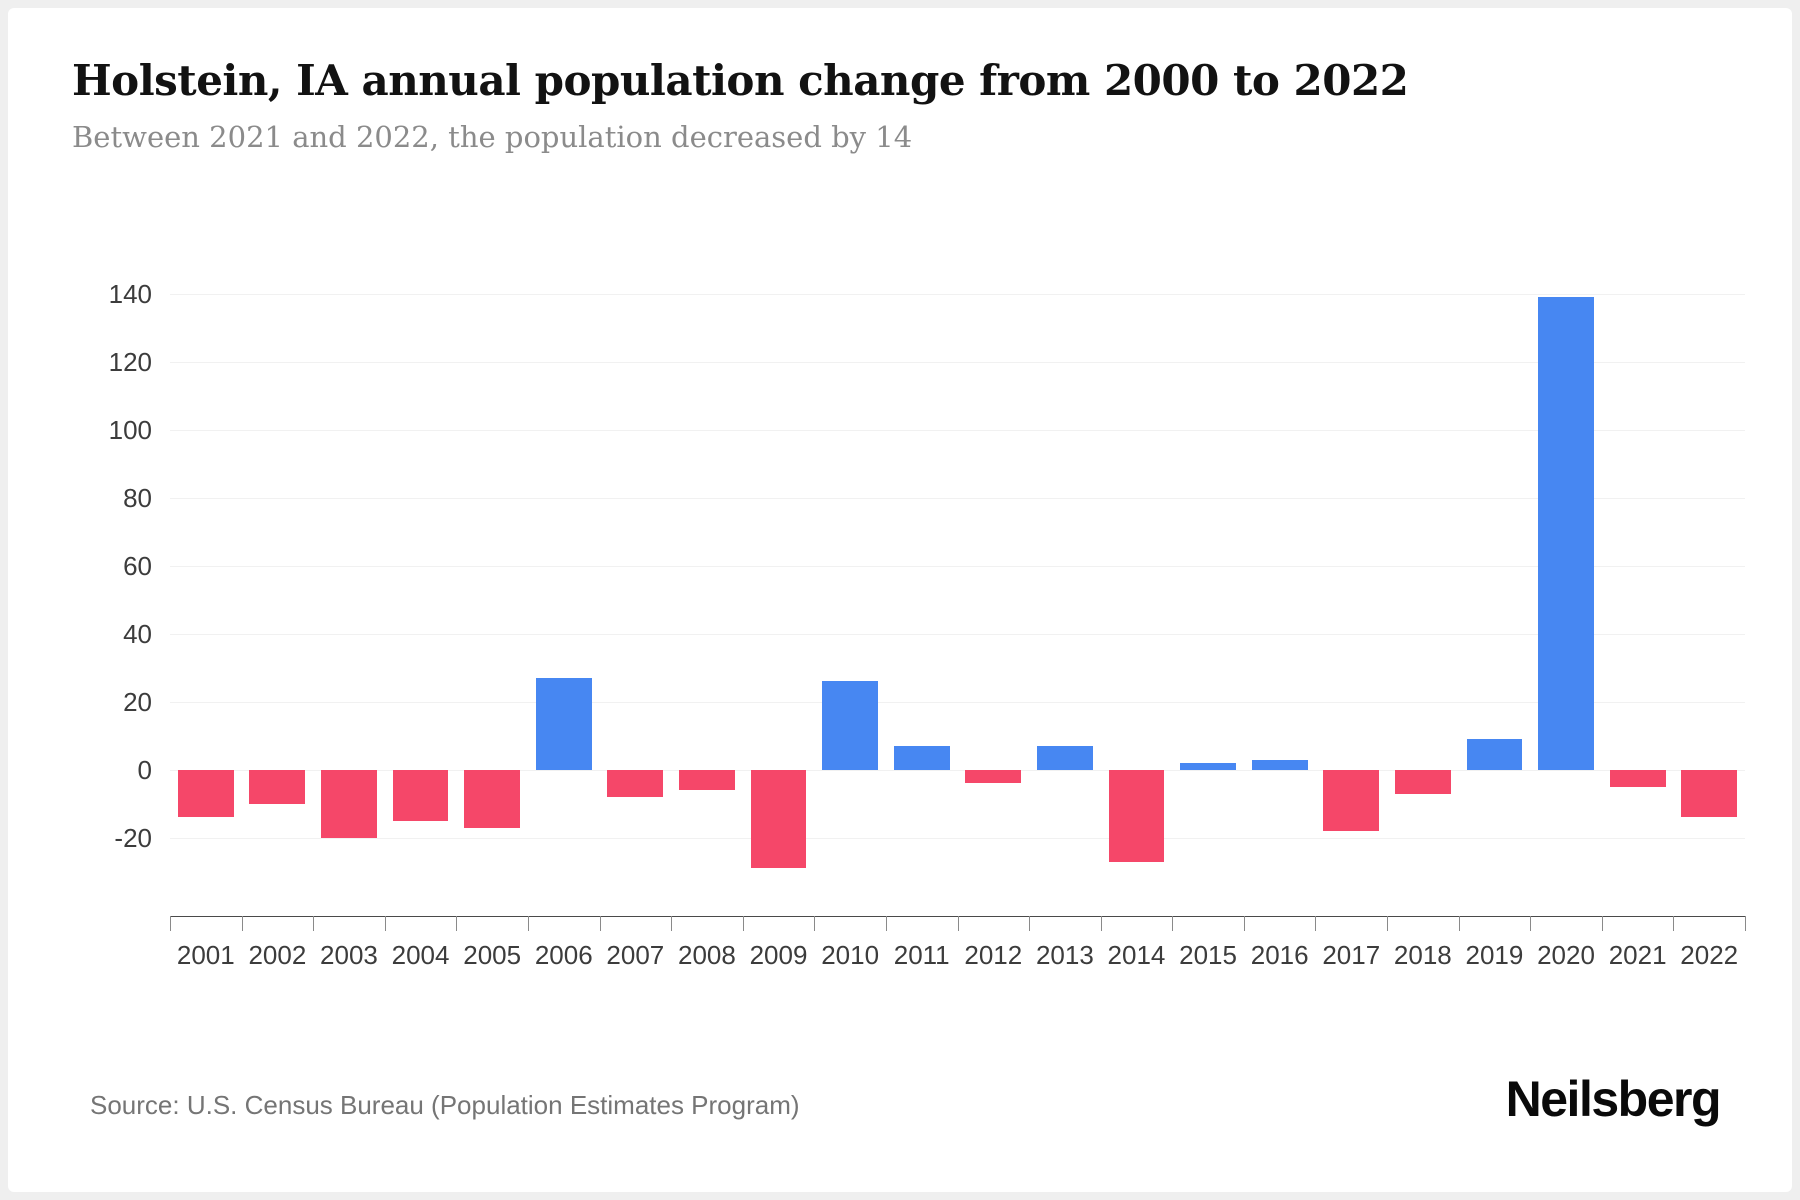  I want to click on x-tick-label: 2005, so click(492, 955).